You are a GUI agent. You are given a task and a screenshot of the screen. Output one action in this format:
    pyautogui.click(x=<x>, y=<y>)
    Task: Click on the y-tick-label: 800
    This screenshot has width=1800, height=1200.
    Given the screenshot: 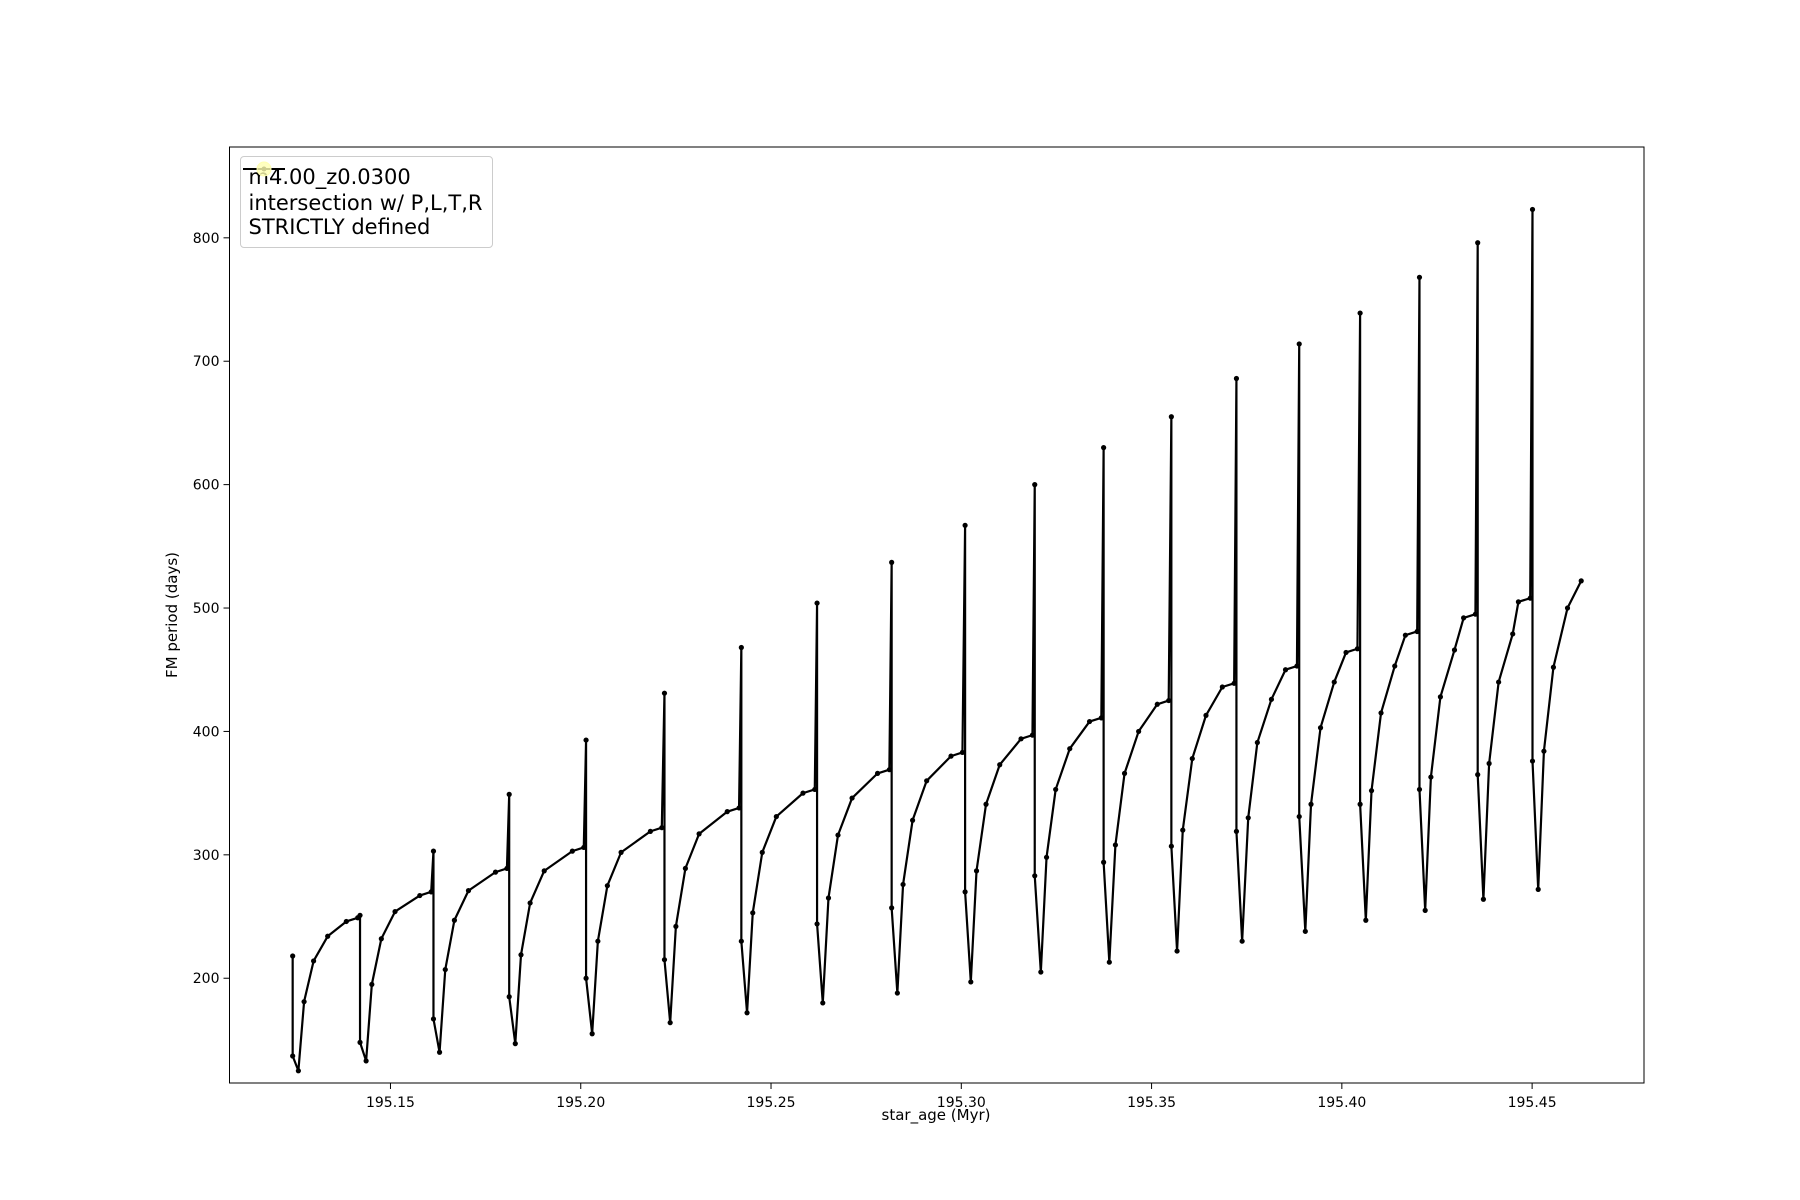 What is the action you would take?
    pyautogui.click(x=206, y=239)
    